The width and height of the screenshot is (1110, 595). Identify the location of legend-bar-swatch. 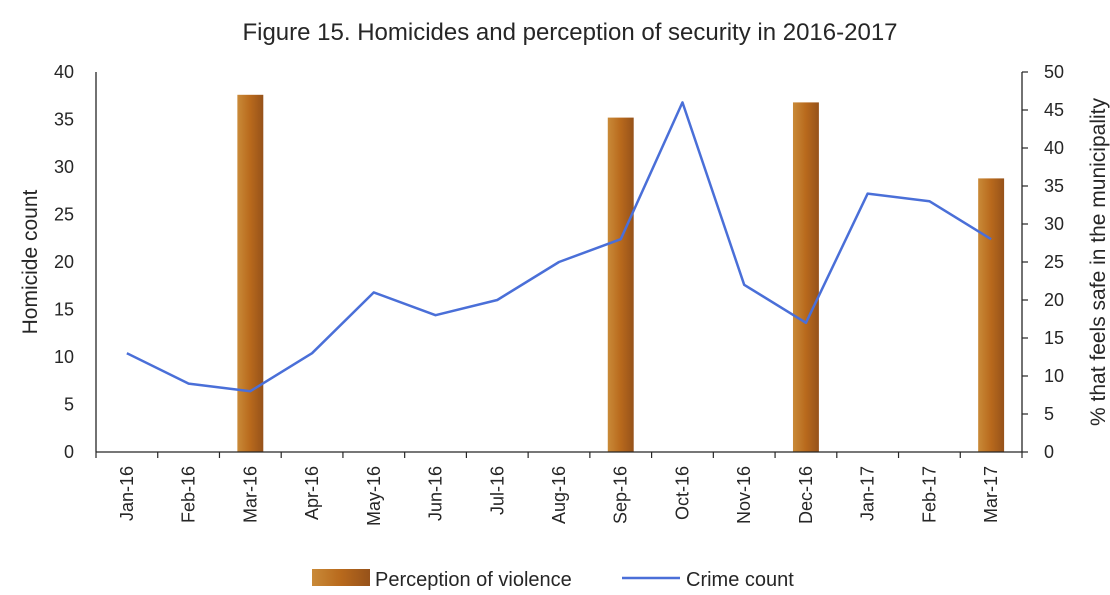
(341, 577).